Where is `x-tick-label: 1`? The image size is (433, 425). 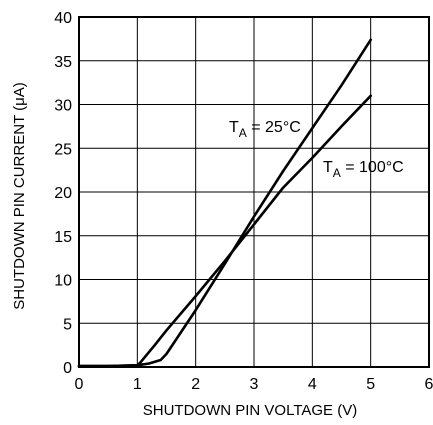
x-tick-label: 1 is located at coordinates (137, 384).